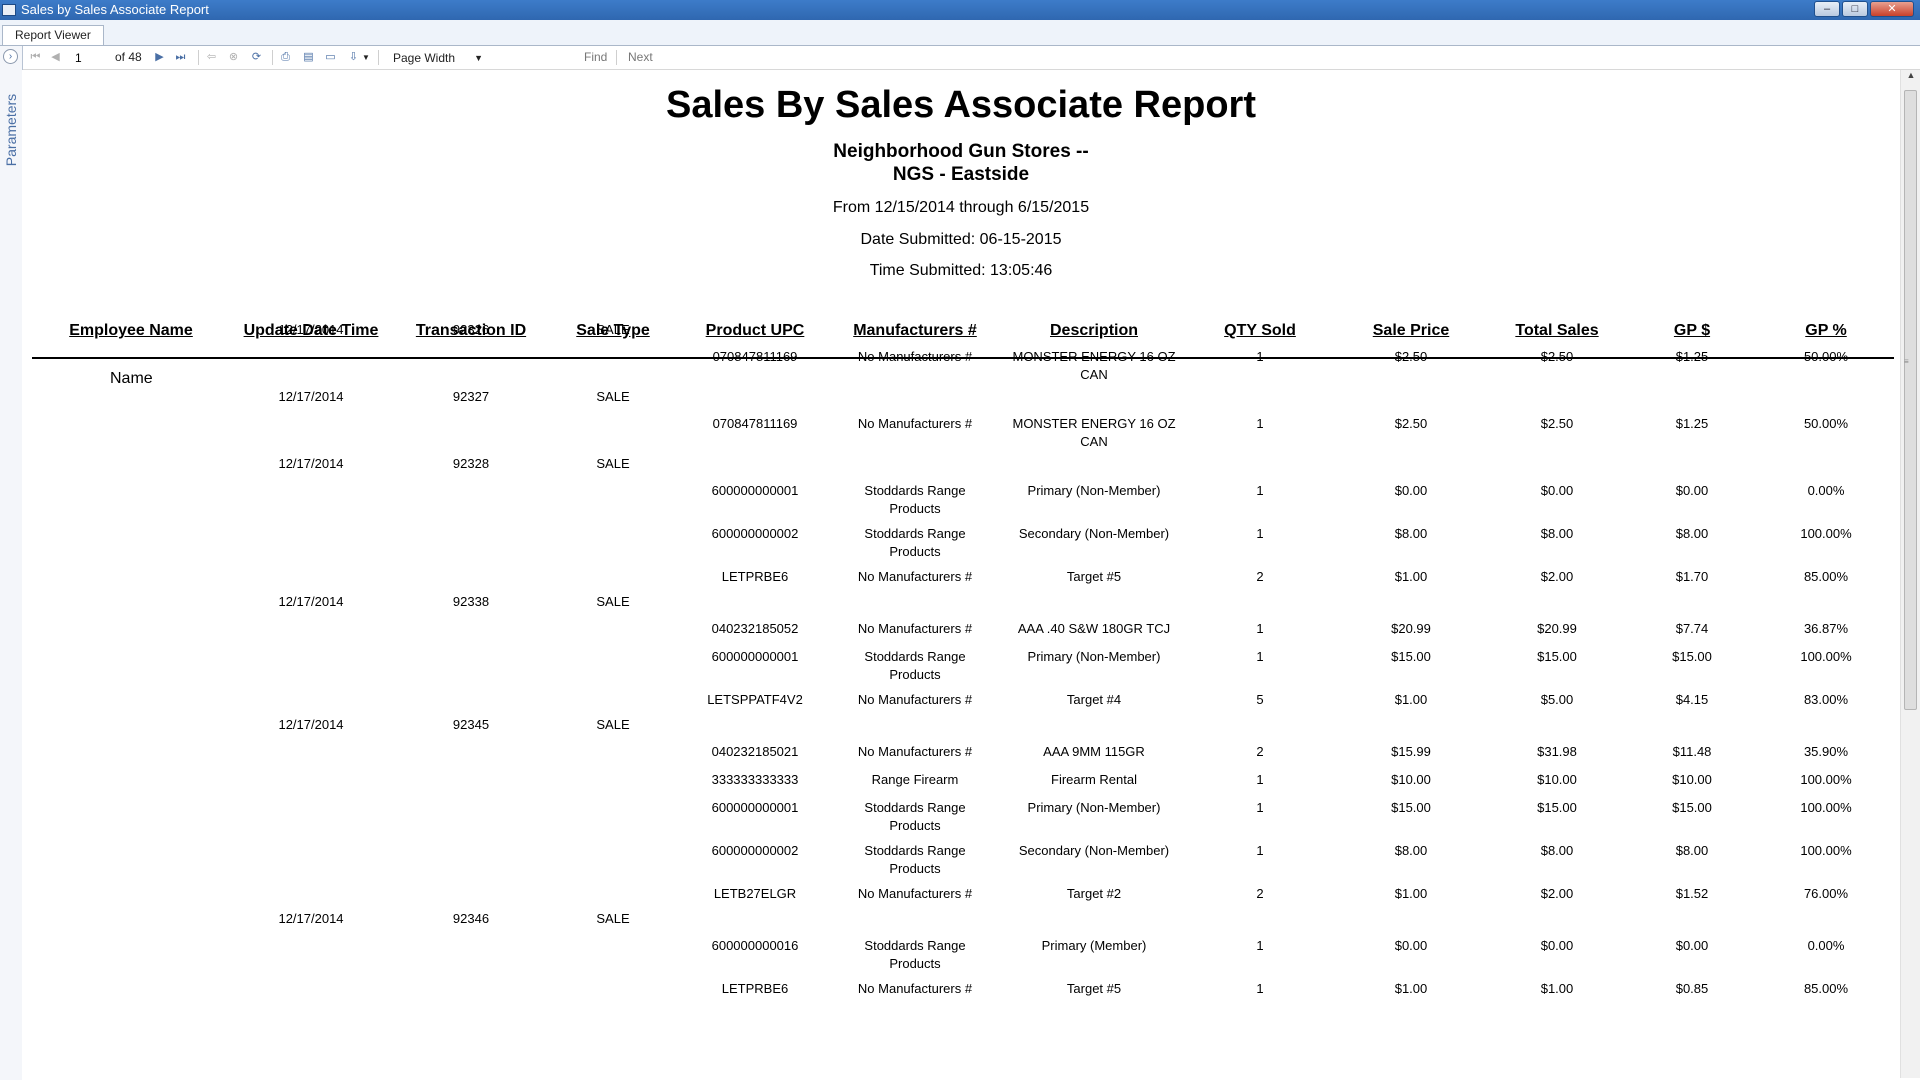  What do you see at coordinates (478, 58) in the screenshot?
I see `chevron-down-icon: ▼` at bounding box center [478, 58].